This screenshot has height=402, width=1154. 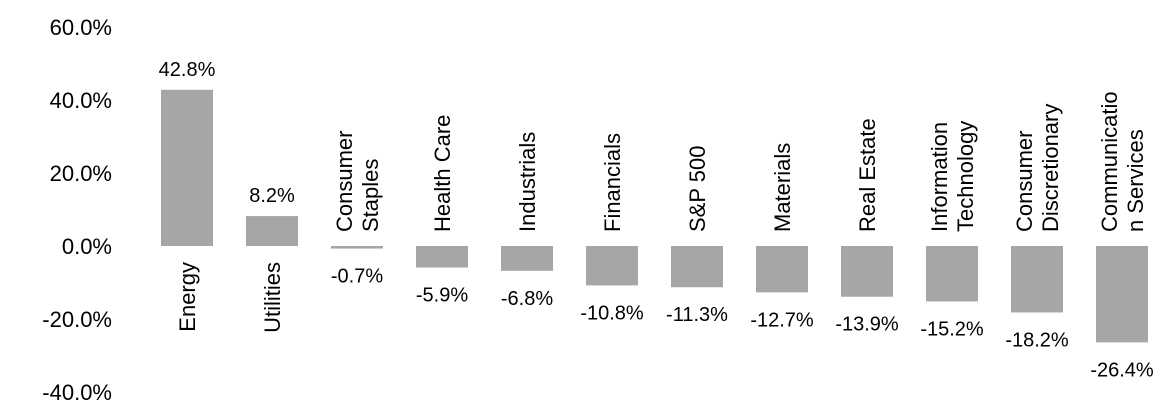 I want to click on category-label: Discretionary, so click(x=1050, y=168).